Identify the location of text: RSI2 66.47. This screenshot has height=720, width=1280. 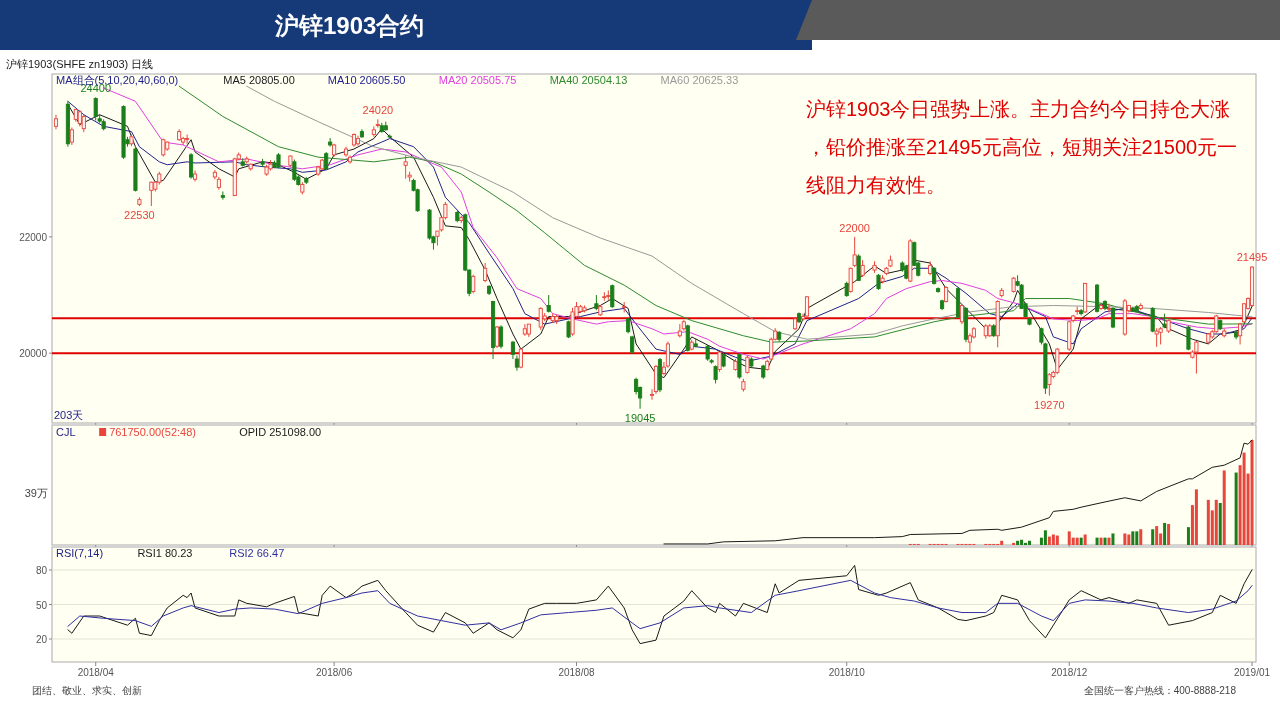
(257, 553).